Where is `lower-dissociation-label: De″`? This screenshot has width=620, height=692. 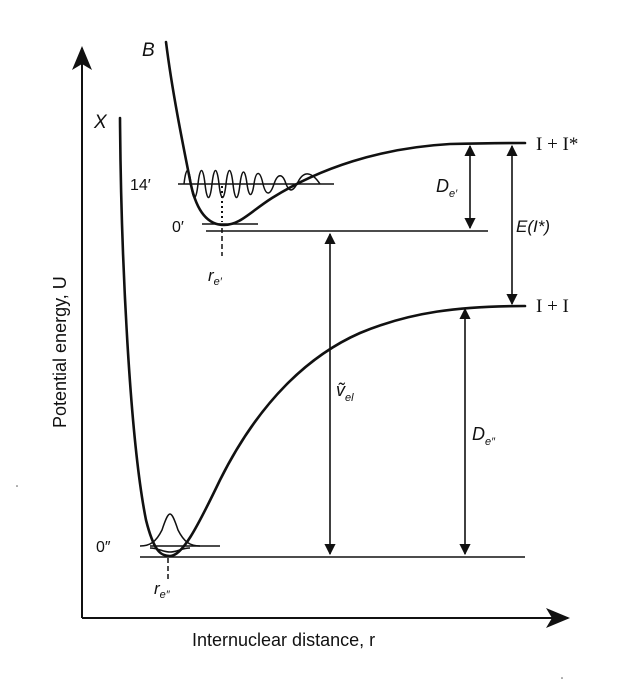
lower-dissociation-label: De″ is located at coordinates (484, 436).